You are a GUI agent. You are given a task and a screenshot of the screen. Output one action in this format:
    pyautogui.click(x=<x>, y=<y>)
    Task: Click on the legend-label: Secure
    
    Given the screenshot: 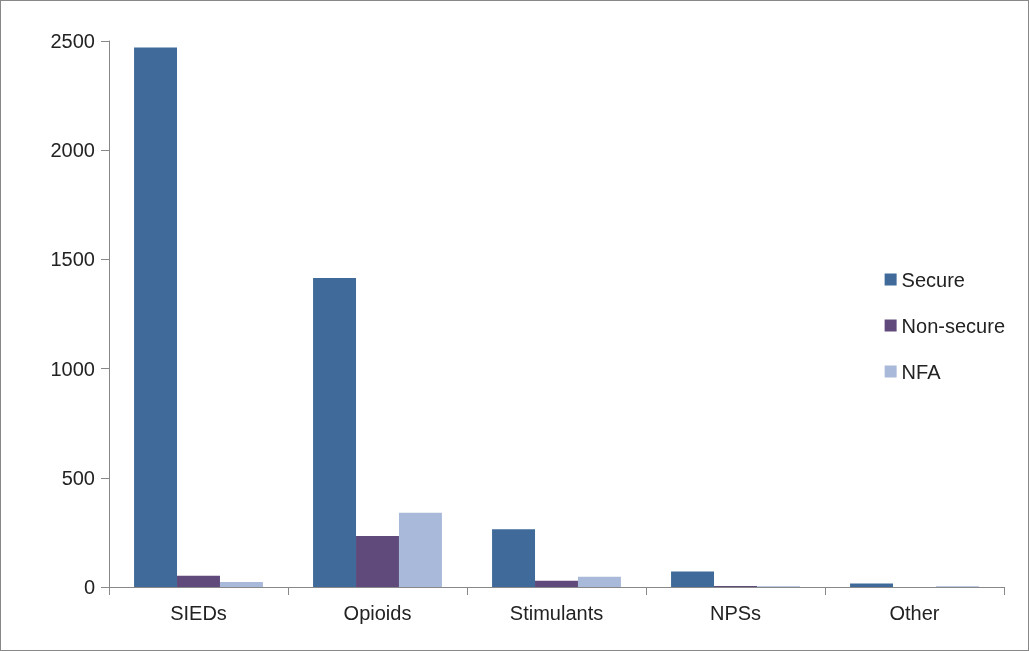 What is the action you would take?
    pyautogui.click(x=933, y=279)
    